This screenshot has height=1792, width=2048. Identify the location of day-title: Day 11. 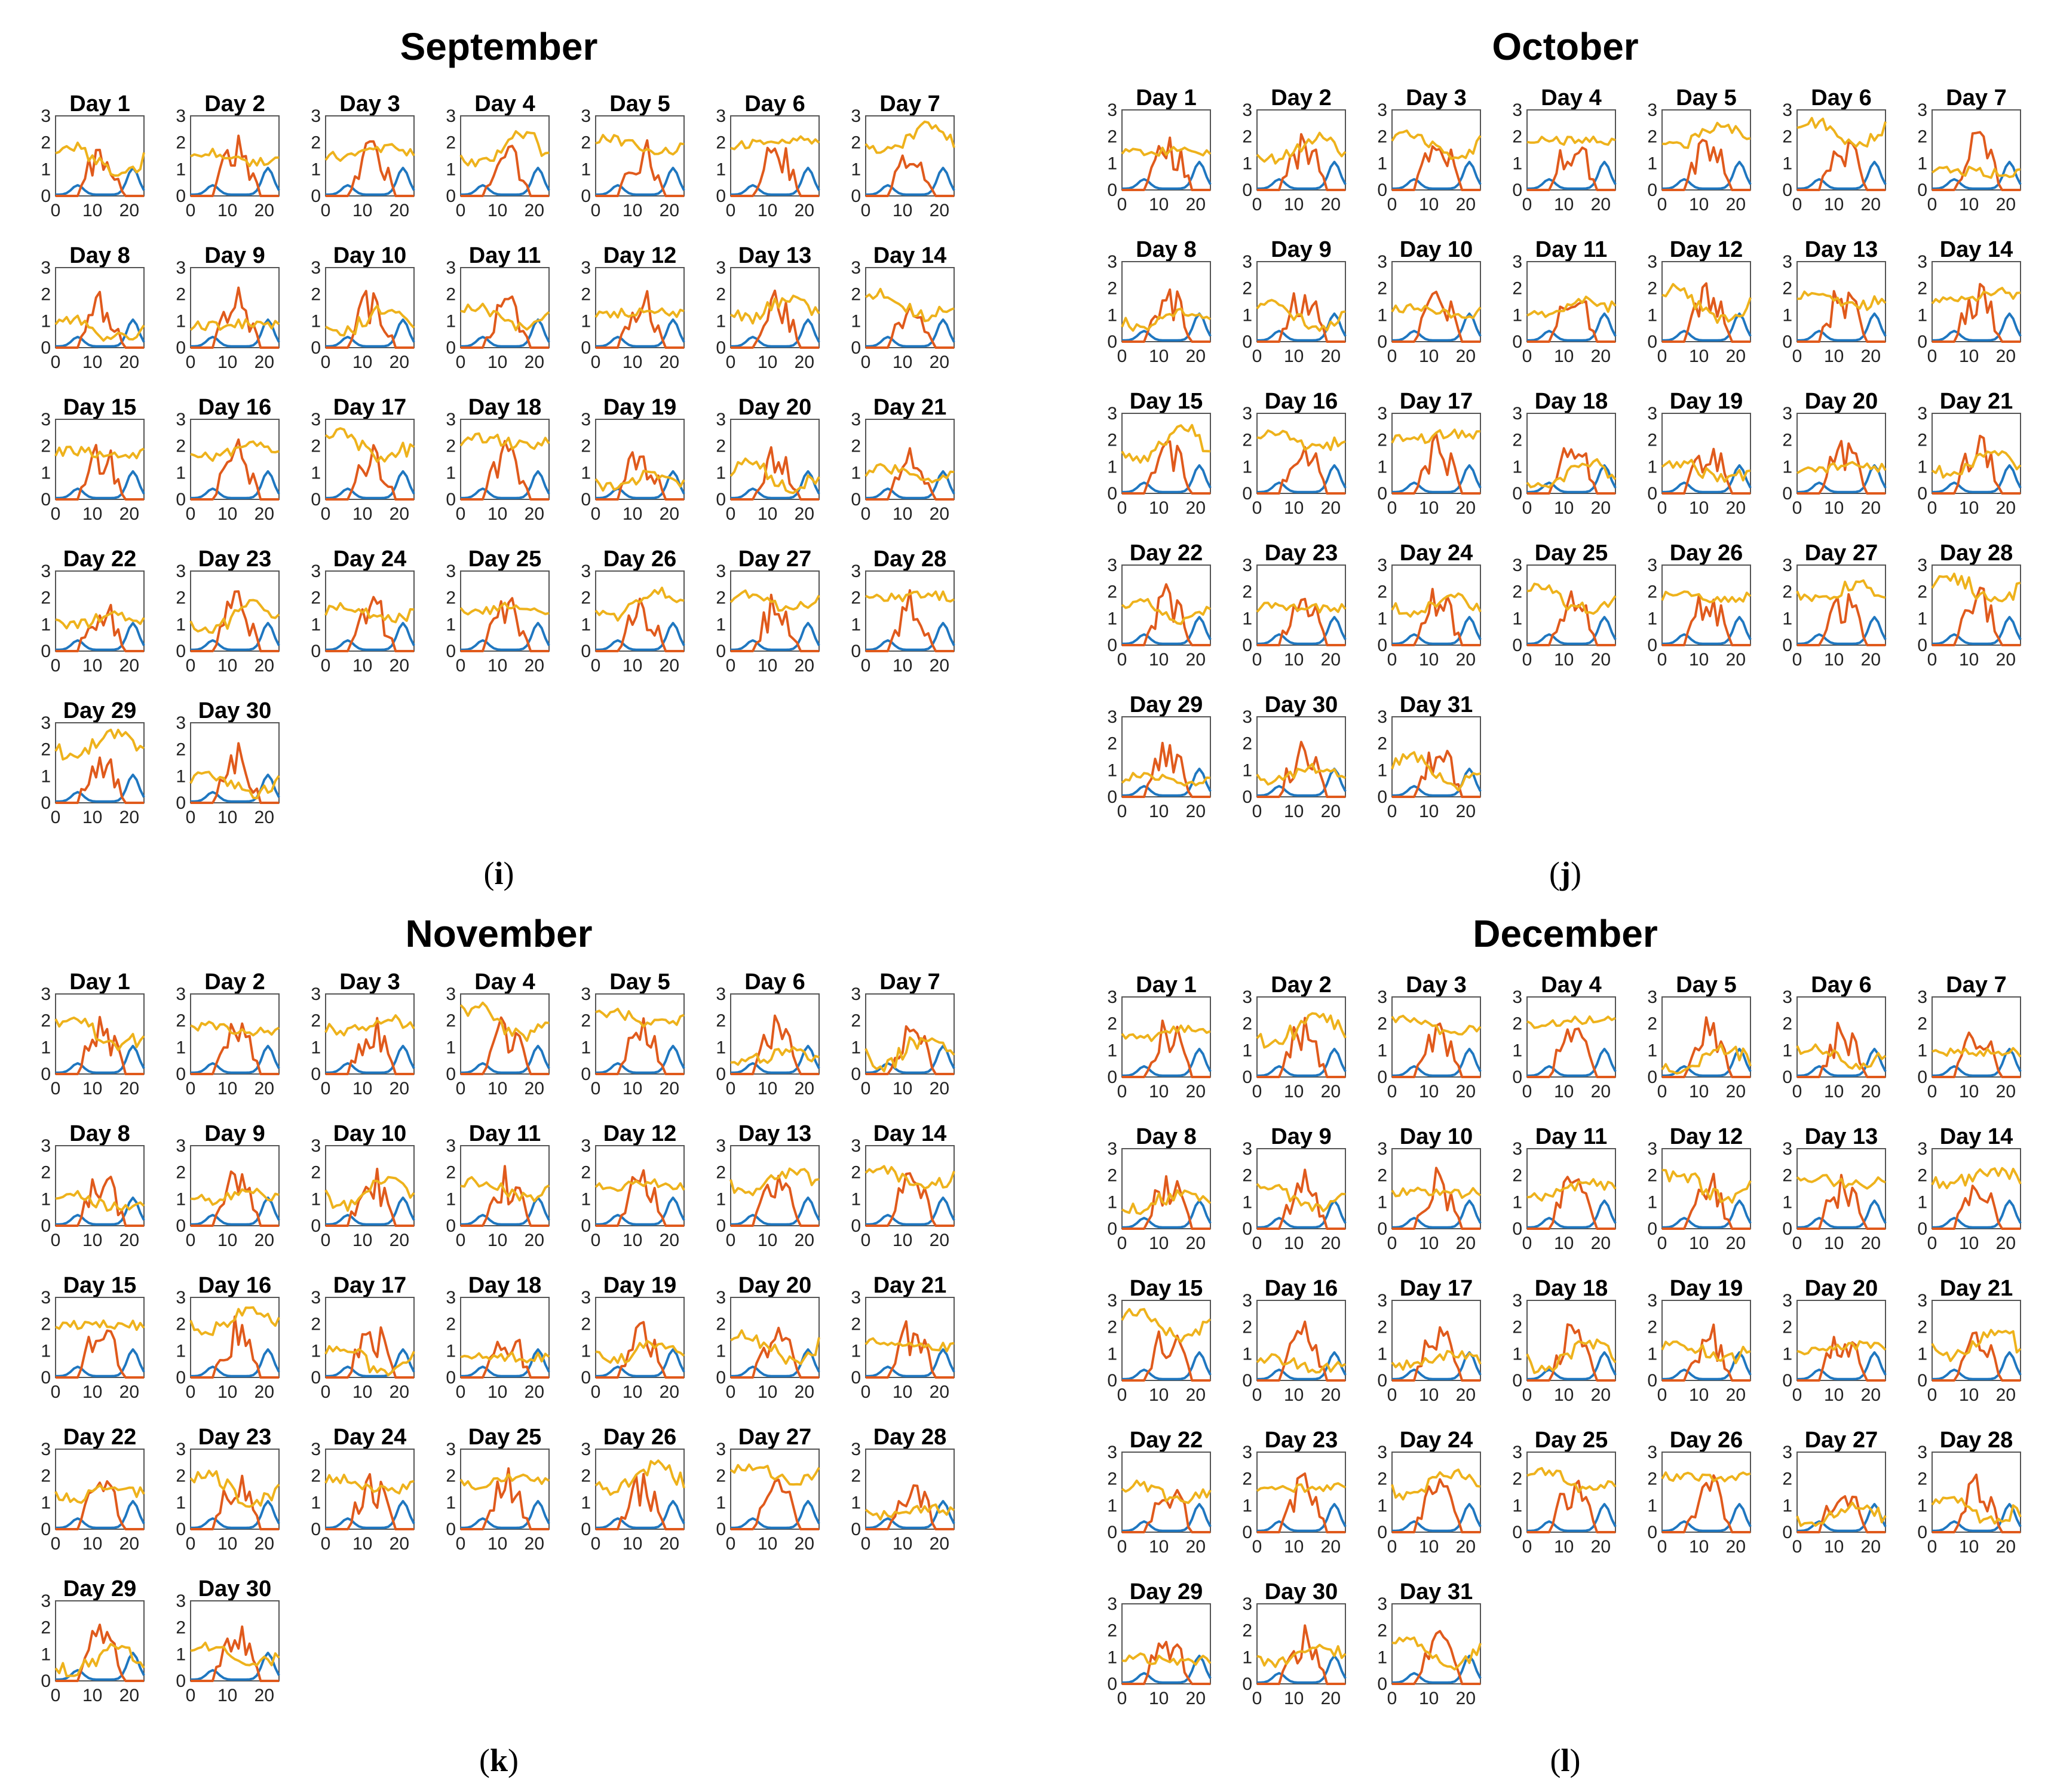
(505, 256).